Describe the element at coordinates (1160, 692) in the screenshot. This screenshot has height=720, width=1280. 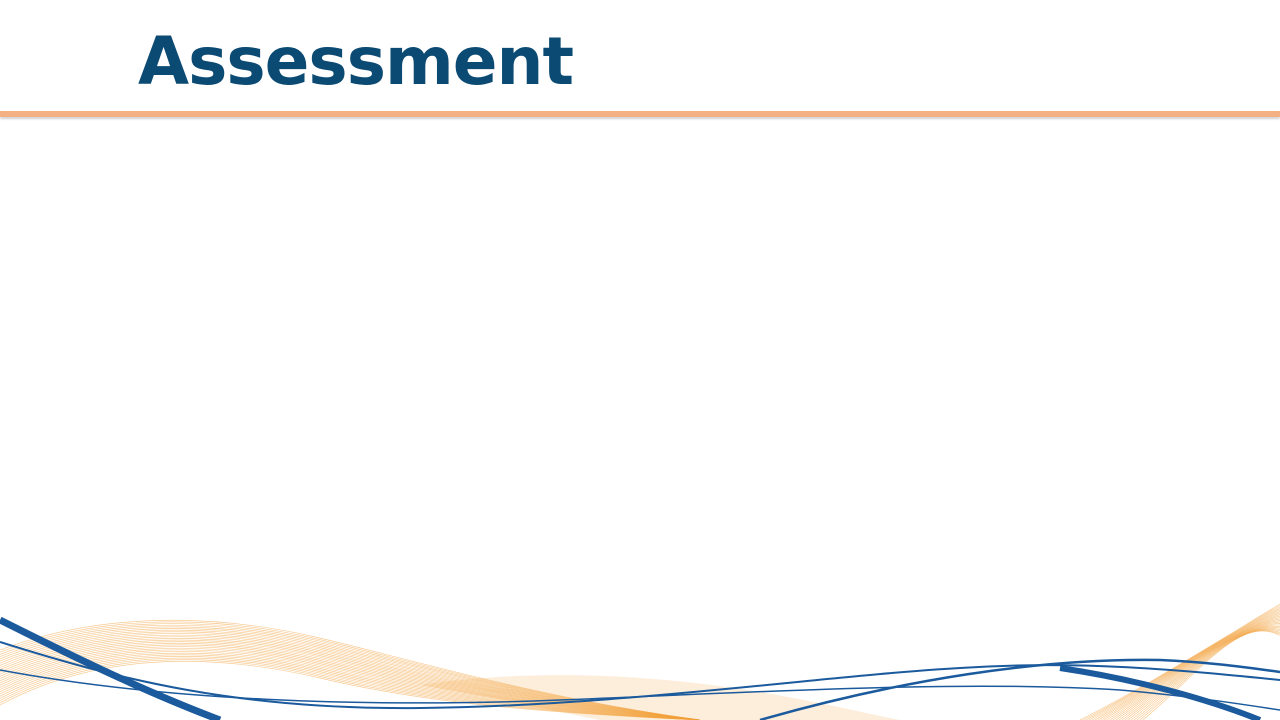
I see `blue-wave-line-right-thick` at that location.